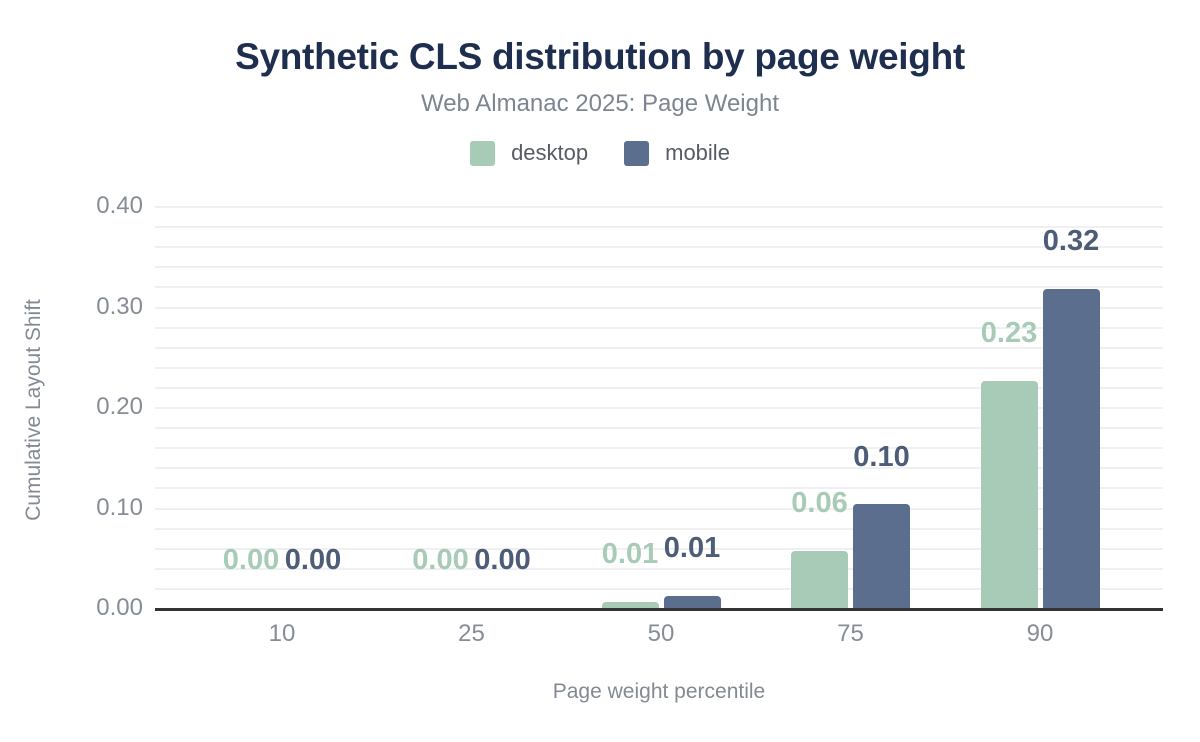  Describe the element at coordinates (881, 556) in the screenshot. I see `bar-mobile-p75` at that location.